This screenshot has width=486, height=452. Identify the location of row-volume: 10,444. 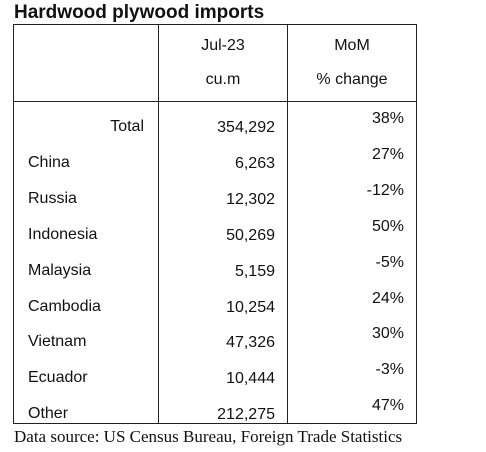
(250, 379).